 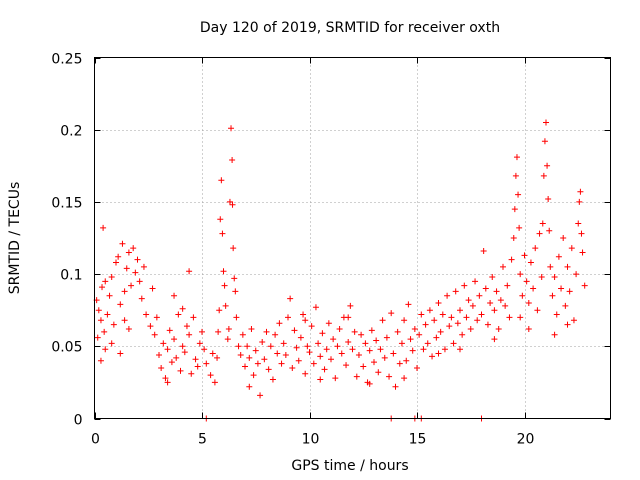 I want to click on x-tick-labels: 0 5 10 15 20, so click(x=312, y=440).